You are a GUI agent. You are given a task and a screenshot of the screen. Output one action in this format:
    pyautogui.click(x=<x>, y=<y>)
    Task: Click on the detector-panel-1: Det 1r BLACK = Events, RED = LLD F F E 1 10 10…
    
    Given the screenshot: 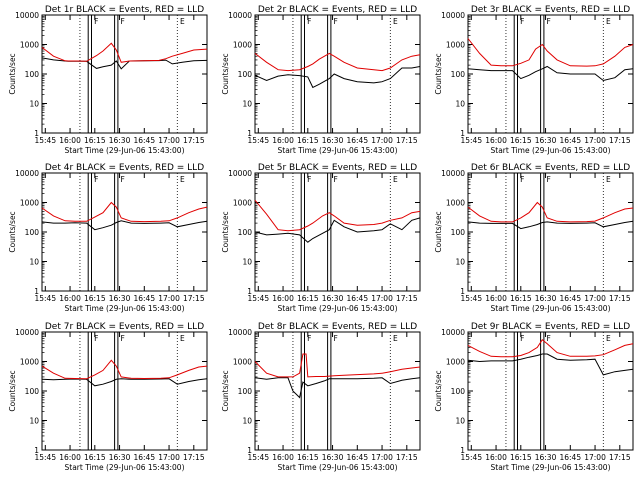 What is the action you would take?
    pyautogui.click(x=108, y=80)
    